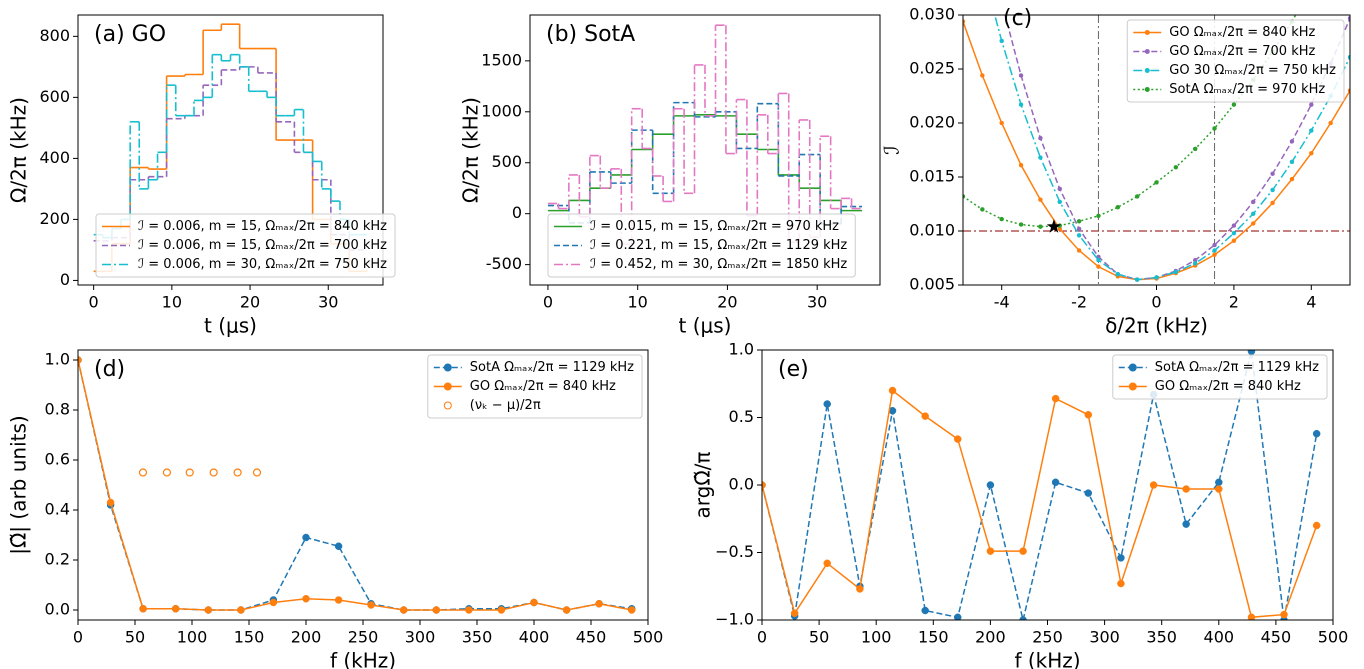 This screenshot has height=669, width=1364. What do you see at coordinates (1161, 637) in the screenshot?
I see `x-tick-label: 350` at bounding box center [1161, 637].